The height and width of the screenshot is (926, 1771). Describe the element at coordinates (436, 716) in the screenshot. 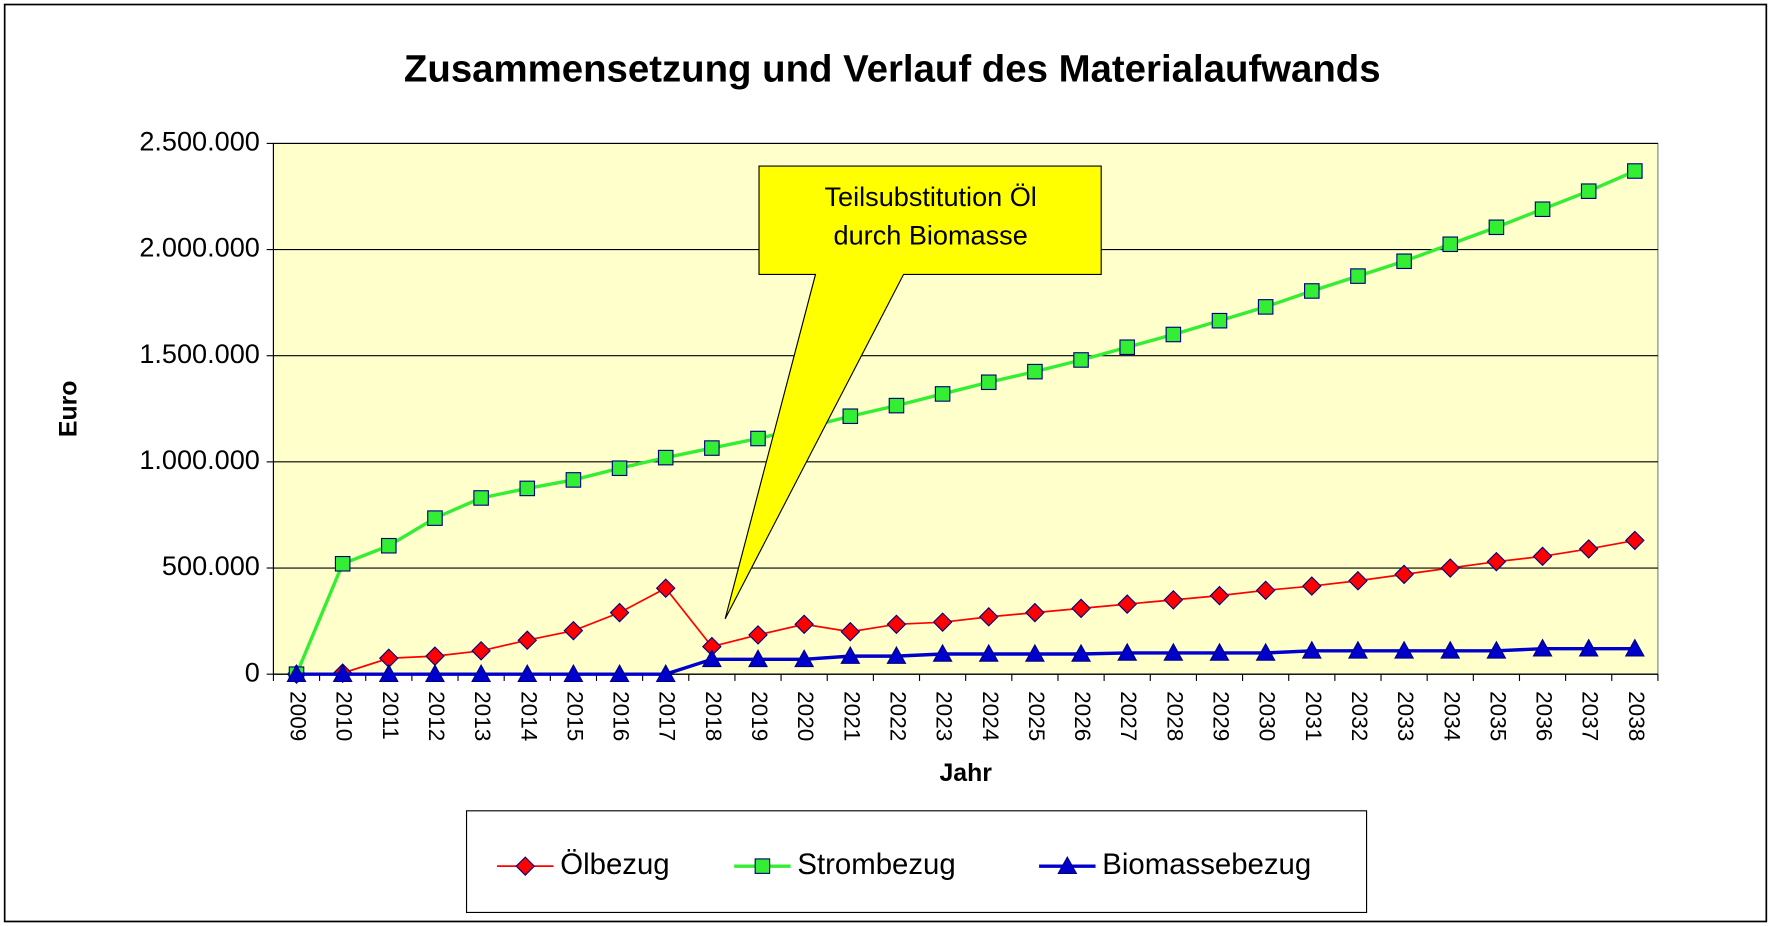

I see `x-tick-label: 2012` at that location.